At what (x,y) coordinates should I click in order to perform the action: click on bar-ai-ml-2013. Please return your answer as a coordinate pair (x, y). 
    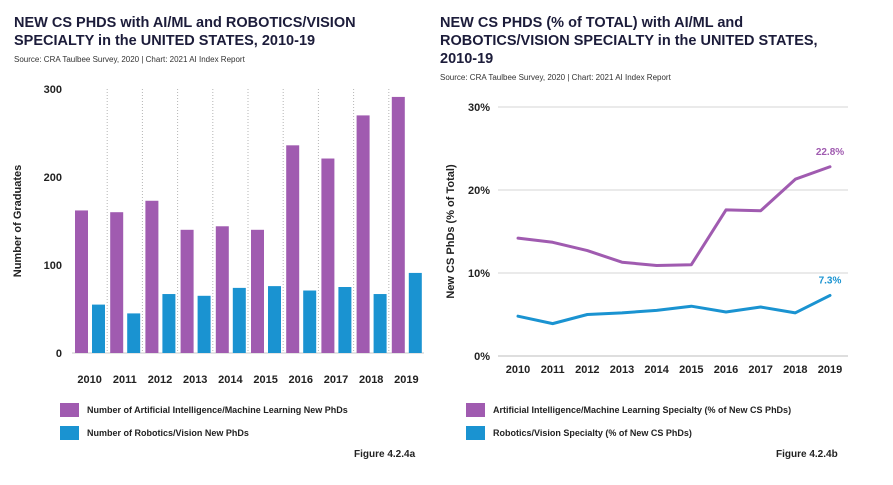
    Looking at the image, I should click on (187, 291).